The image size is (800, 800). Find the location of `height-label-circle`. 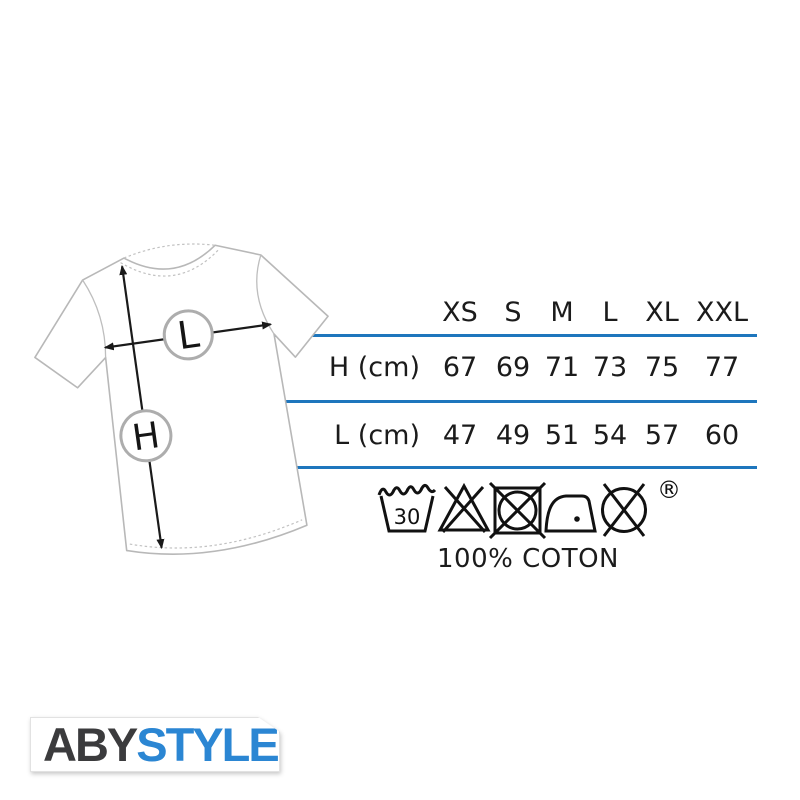

height-label-circle is located at coordinates (146, 436).